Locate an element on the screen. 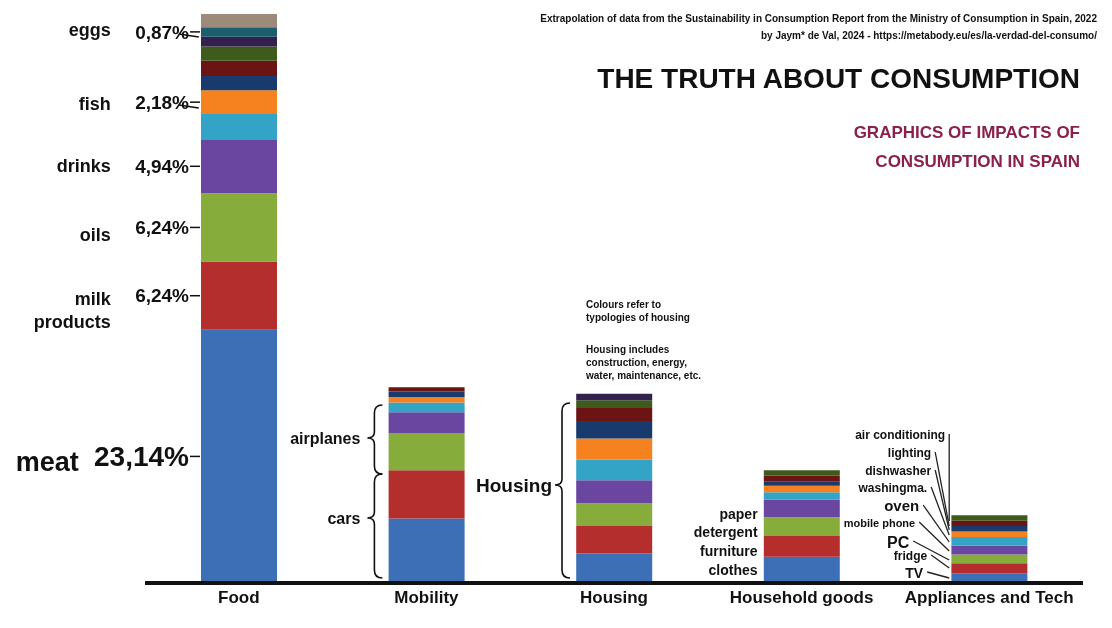 The width and height of the screenshot is (1112, 628). annotation: Colours refer to typologies of housing is located at coordinates (638, 310).